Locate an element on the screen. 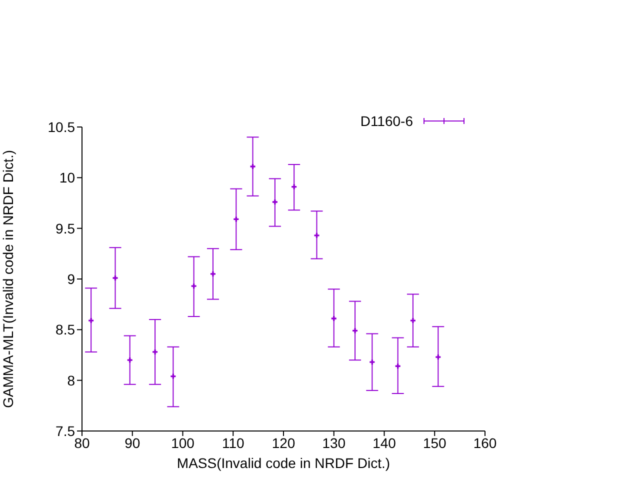 Image resolution: width=640 pixels, height=480 pixels. legend-label: D1160-6 is located at coordinates (386, 121).